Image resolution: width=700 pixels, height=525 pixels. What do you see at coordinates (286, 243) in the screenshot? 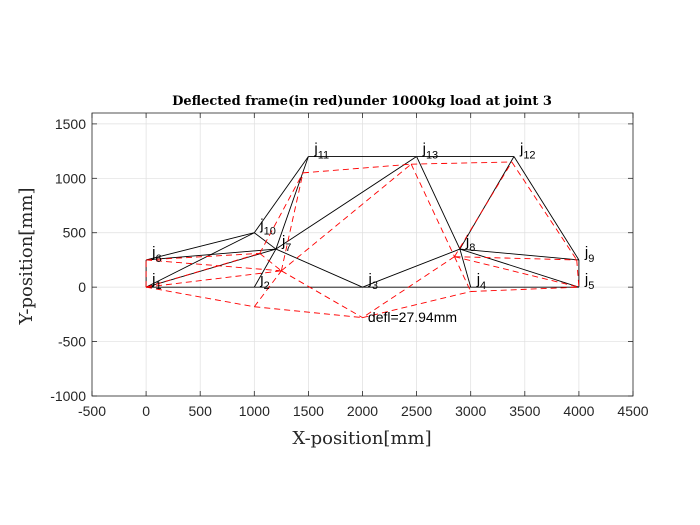
I see `joint-label-7: j7` at bounding box center [286, 243].